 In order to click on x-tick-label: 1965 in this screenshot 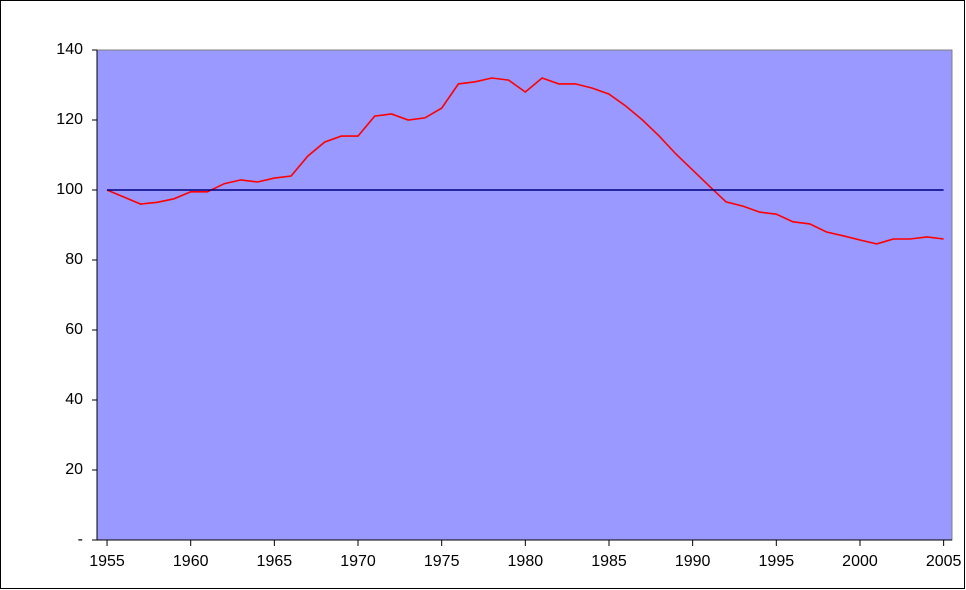, I will do `click(275, 561)`.